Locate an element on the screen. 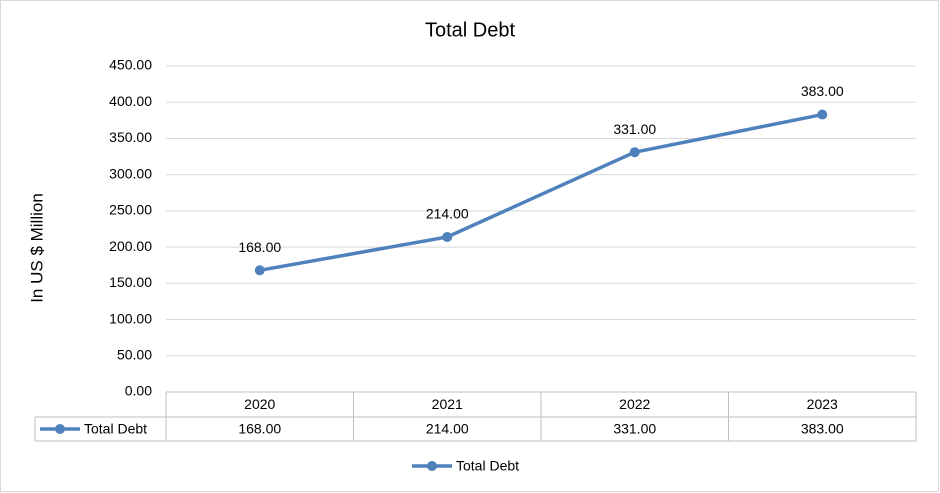  data-label: 383.00 is located at coordinates (822, 91).